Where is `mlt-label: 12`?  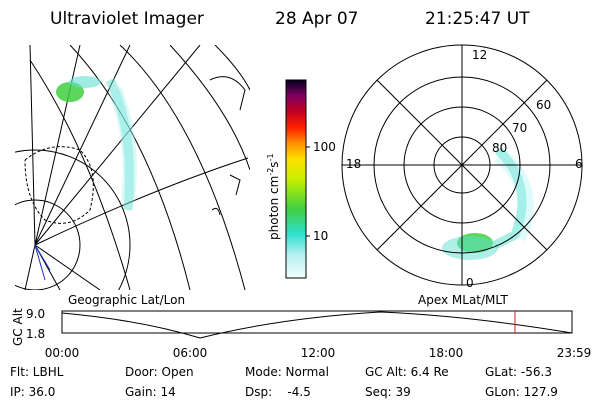 mlt-label: 12 is located at coordinates (479, 55).